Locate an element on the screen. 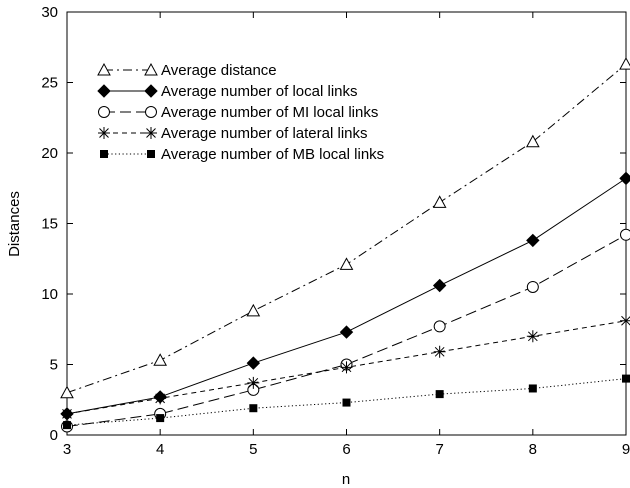 Image resolution: width=630 pixels, height=488 pixels. y-tick-label: 25 is located at coordinates (49, 83).